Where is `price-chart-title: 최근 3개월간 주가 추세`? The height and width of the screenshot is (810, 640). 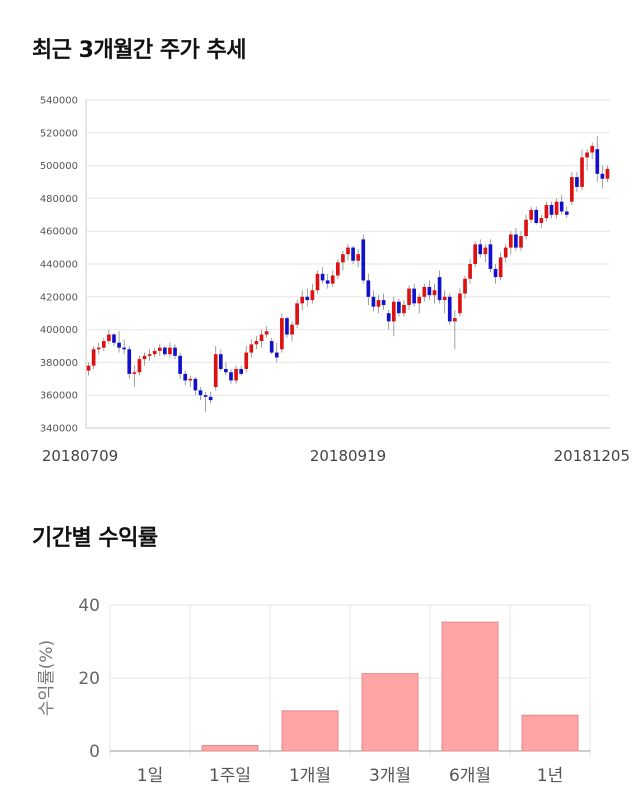
price-chart-title: 최근 3개월간 주가 추세 is located at coordinates (139, 50).